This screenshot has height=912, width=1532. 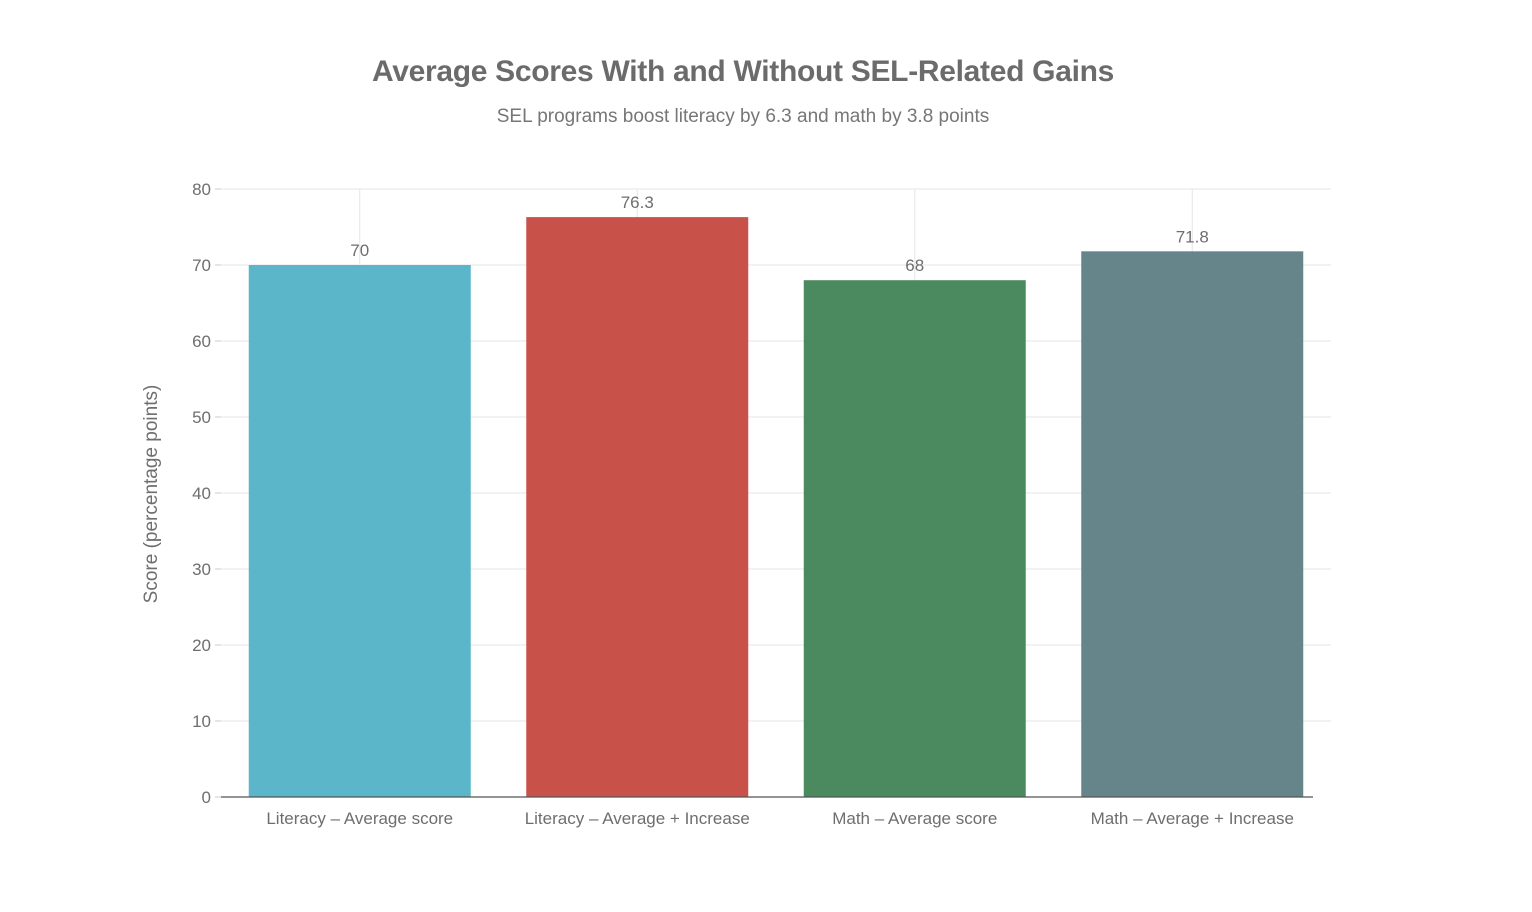 I want to click on y-tick-label: 70, so click(x=201, y=265).